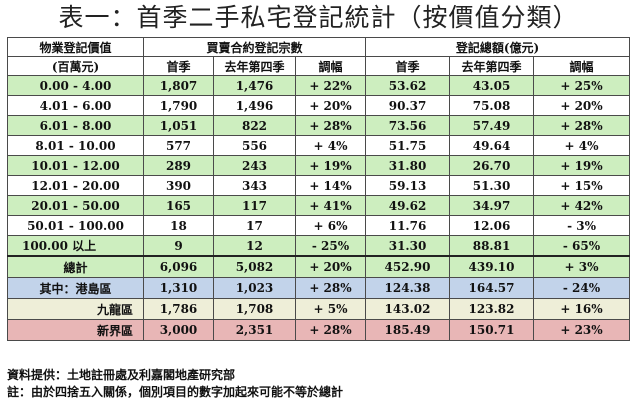  Describe the element at coordinates (178, 246) in the screenshot. I see `count-q1-cell: 9` at that location.